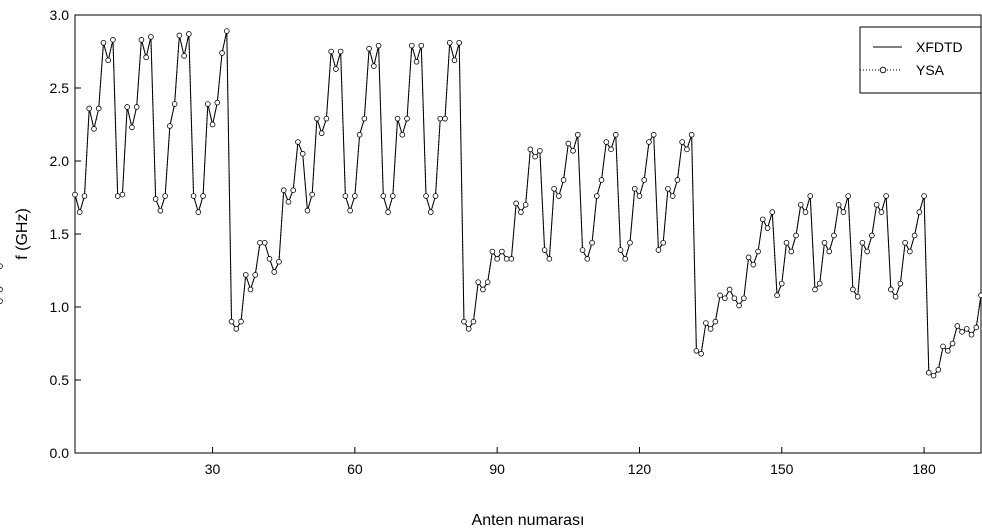 This screenshot has width=982, height=529. Describe the element at coordinates (60, 380) in the screenshot. I see `y-tick-label: 0.5` at that location.